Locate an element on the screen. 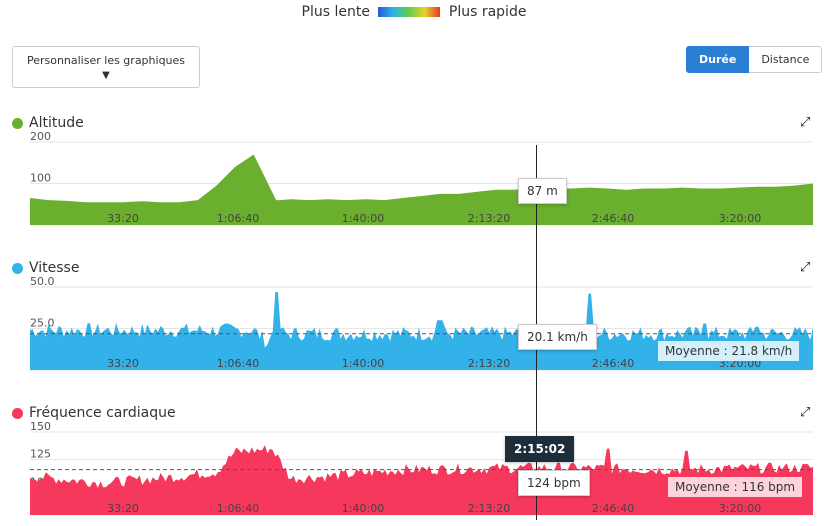 This screenshot has width=828, height=526. speed-average-label: Moyenne : 21.8 km/h is located at coordinates (729, 351).